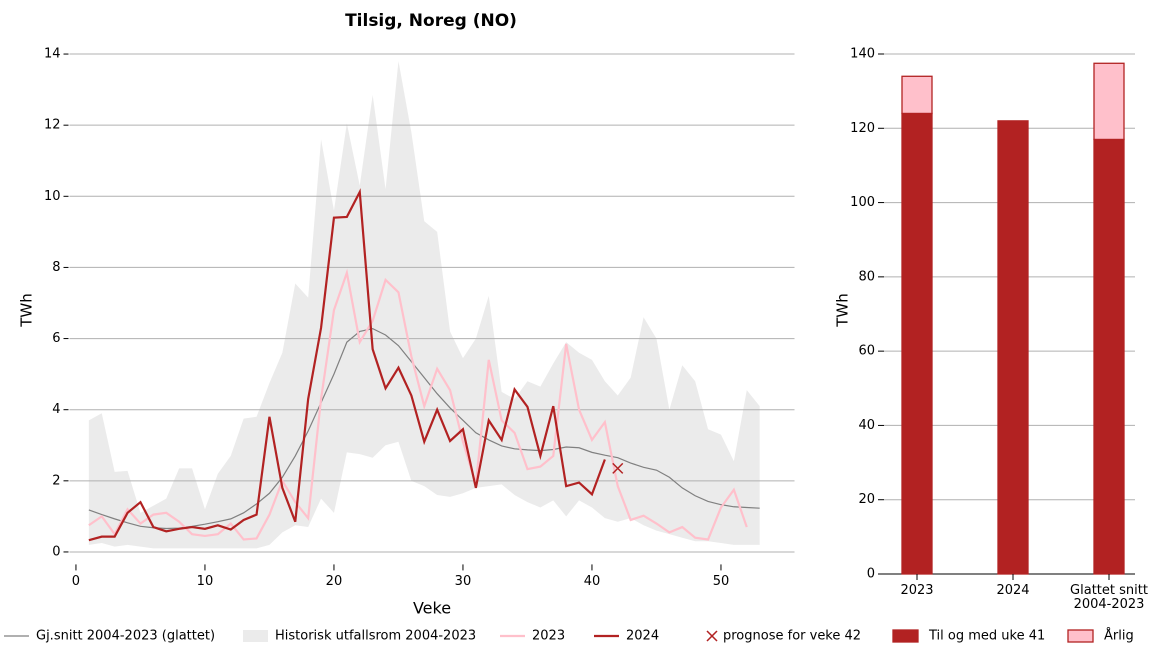 This screenshot has width=1153, height=648. I want to click on y-tick-label: 100, so click(862, 202).